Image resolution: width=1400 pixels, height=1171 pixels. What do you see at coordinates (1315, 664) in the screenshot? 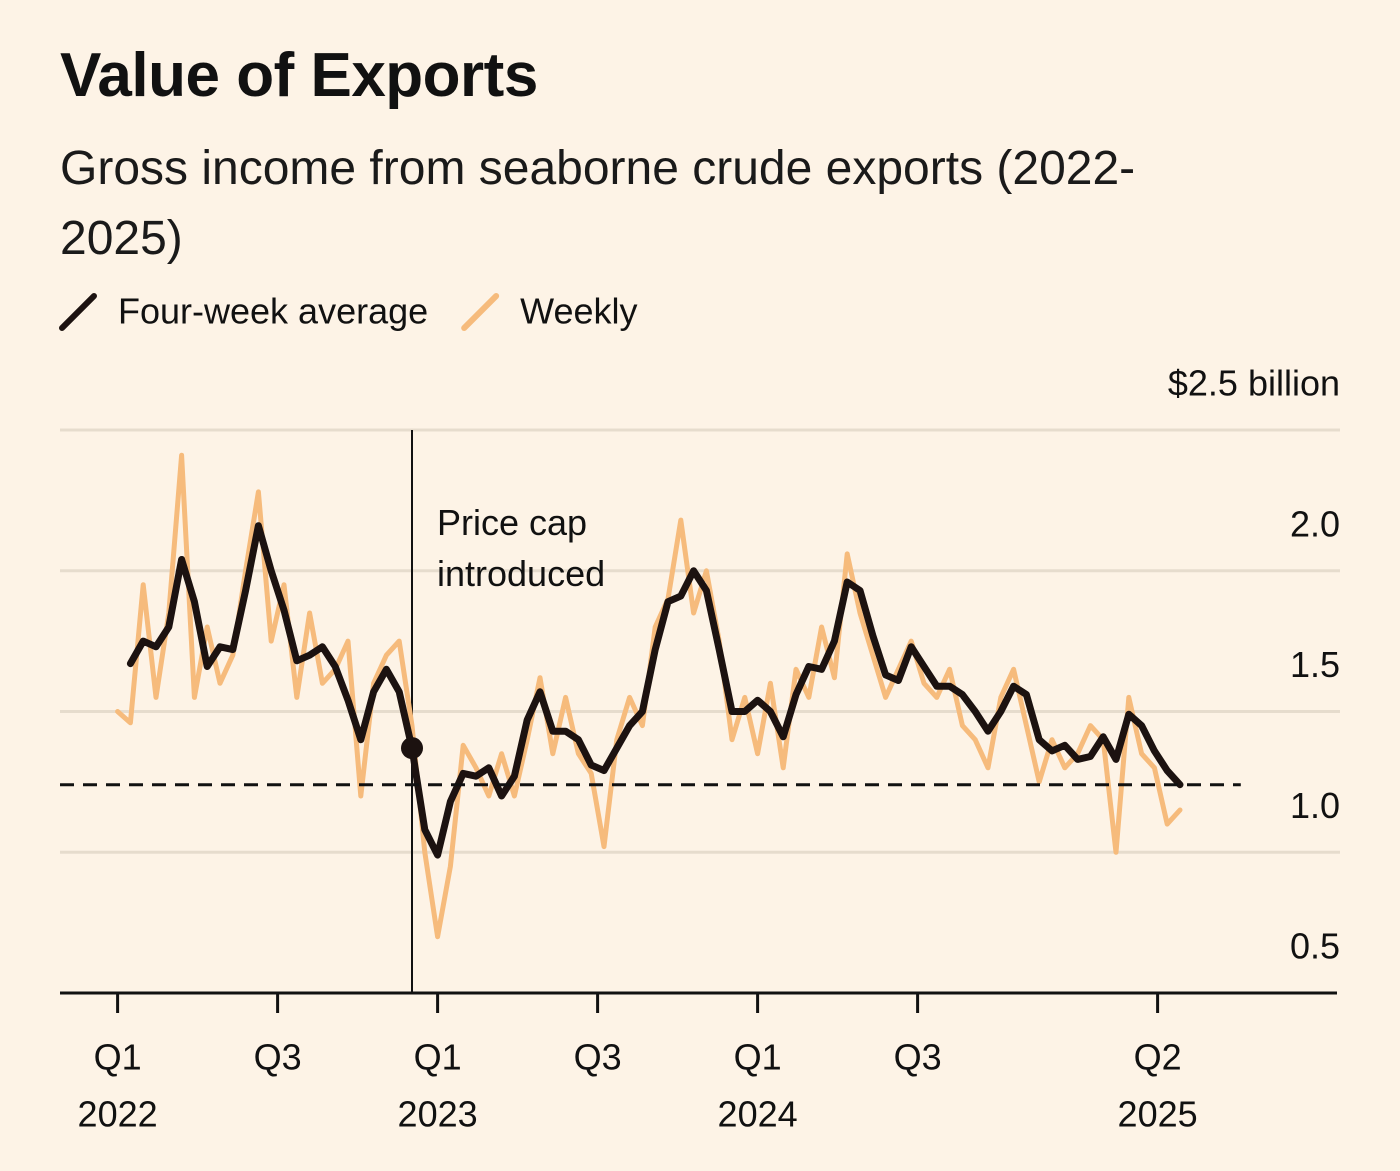
I see `y-tick-label: 1.5` at bounding box center [1315, 664].